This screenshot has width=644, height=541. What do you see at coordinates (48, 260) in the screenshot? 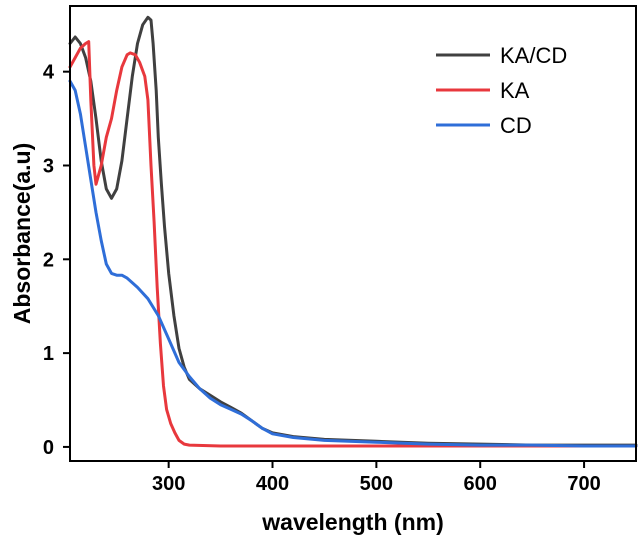
I see `y-tick-label: 2` at bounding box center [48, 260].